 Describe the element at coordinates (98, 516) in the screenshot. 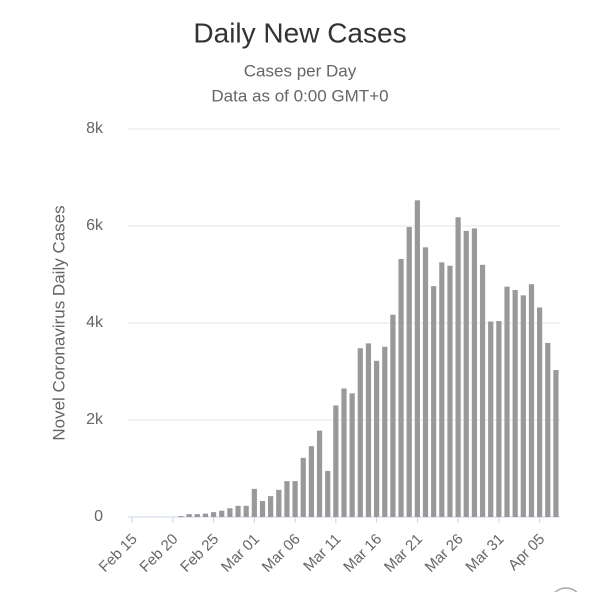

I see `y-tick-label: 0` at that location.